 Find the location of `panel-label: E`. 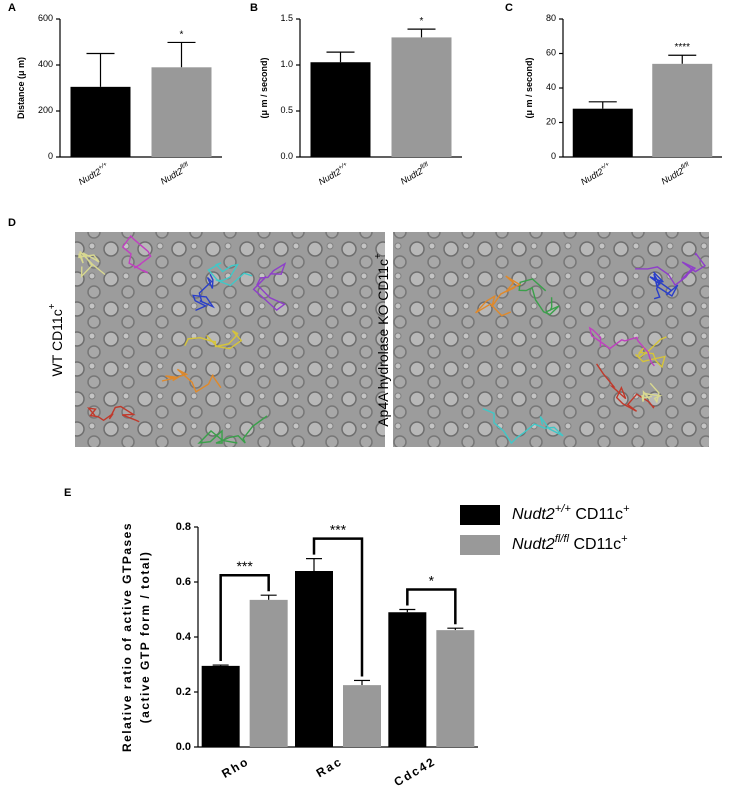

panel-label: E is located at coordinates (67, 493).